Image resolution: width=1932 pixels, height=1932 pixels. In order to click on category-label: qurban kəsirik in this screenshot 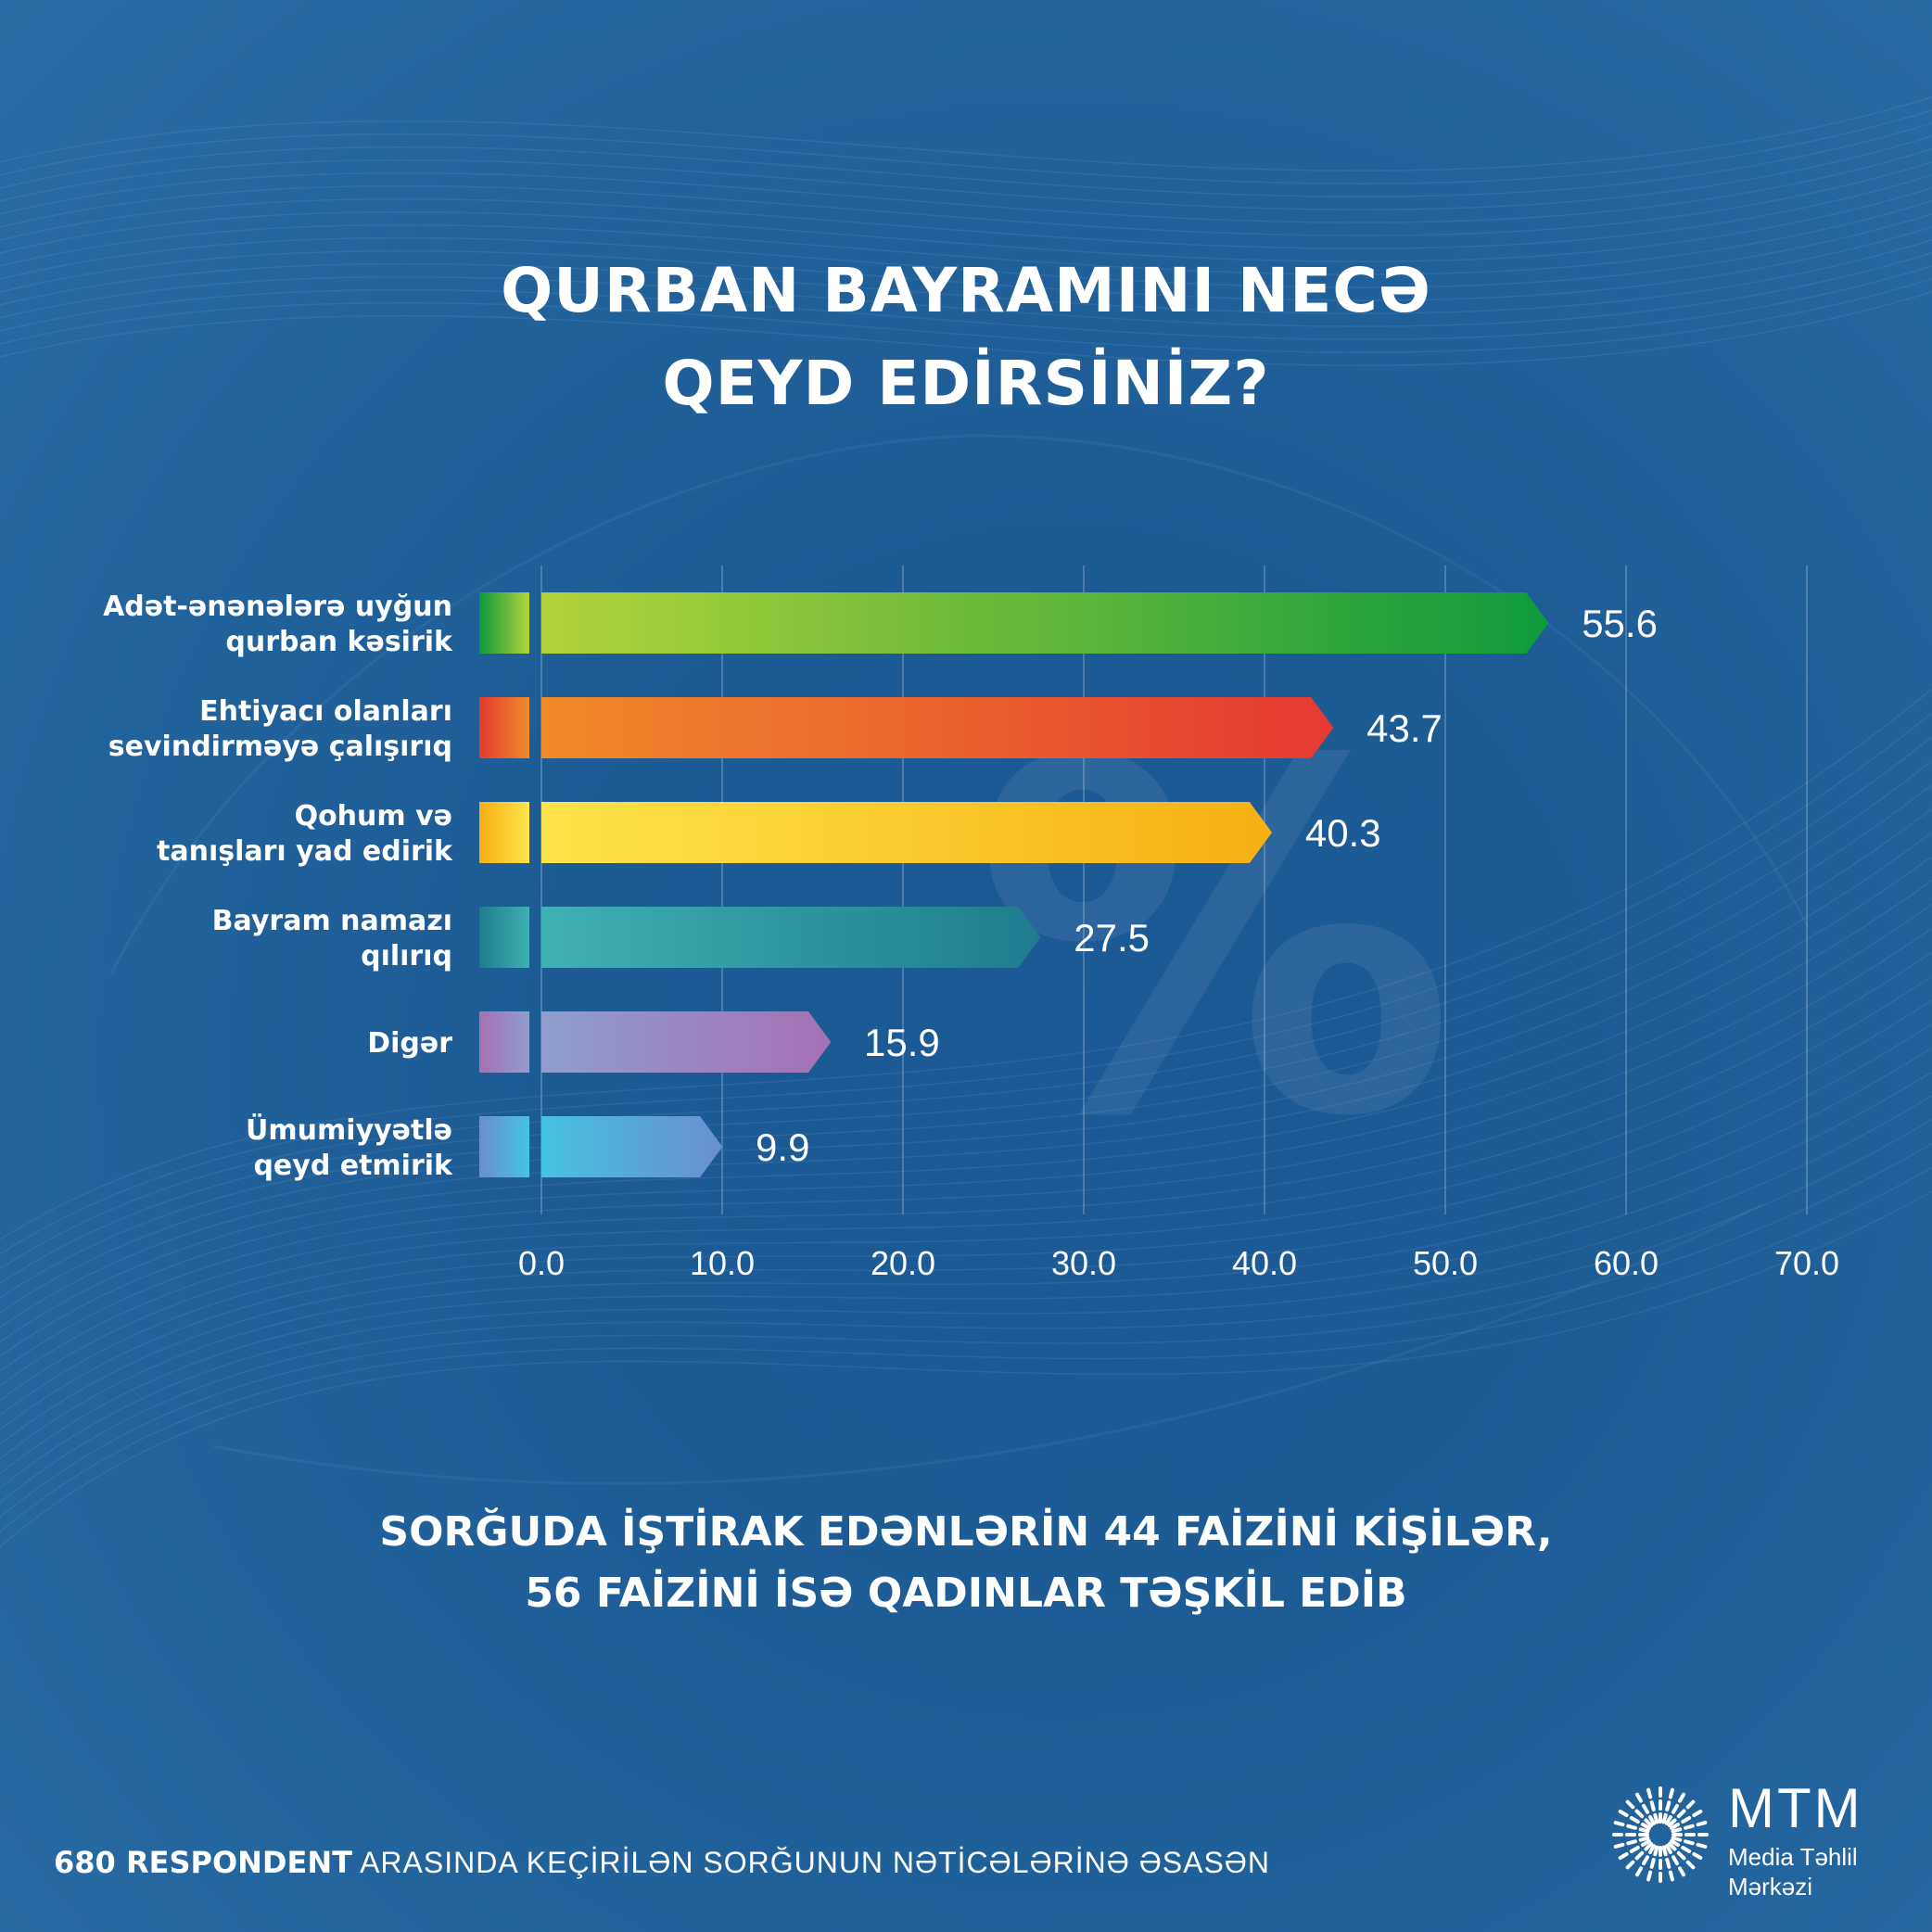, I will do `click(339, 642)`.